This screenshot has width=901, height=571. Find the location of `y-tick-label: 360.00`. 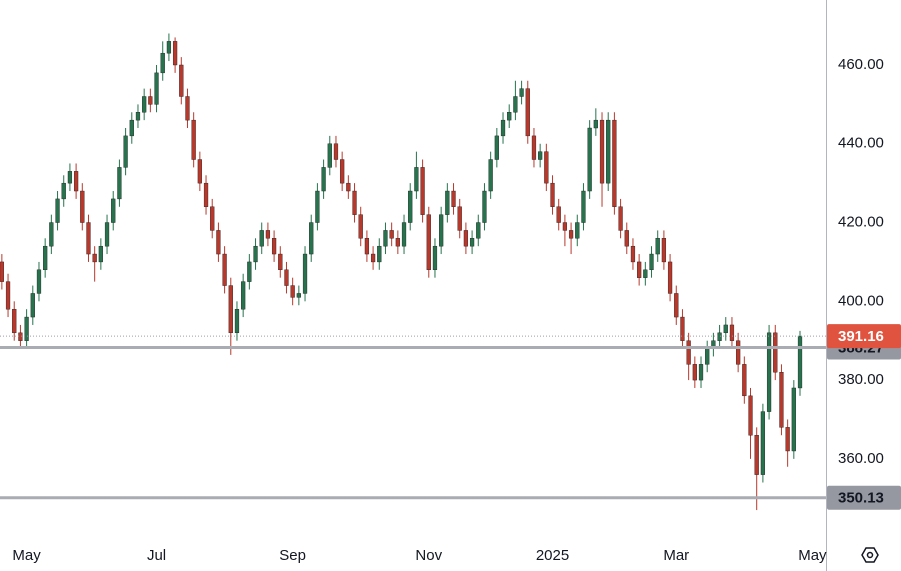

y-tick-label: 360.00 is located at coordinates (861, 458).